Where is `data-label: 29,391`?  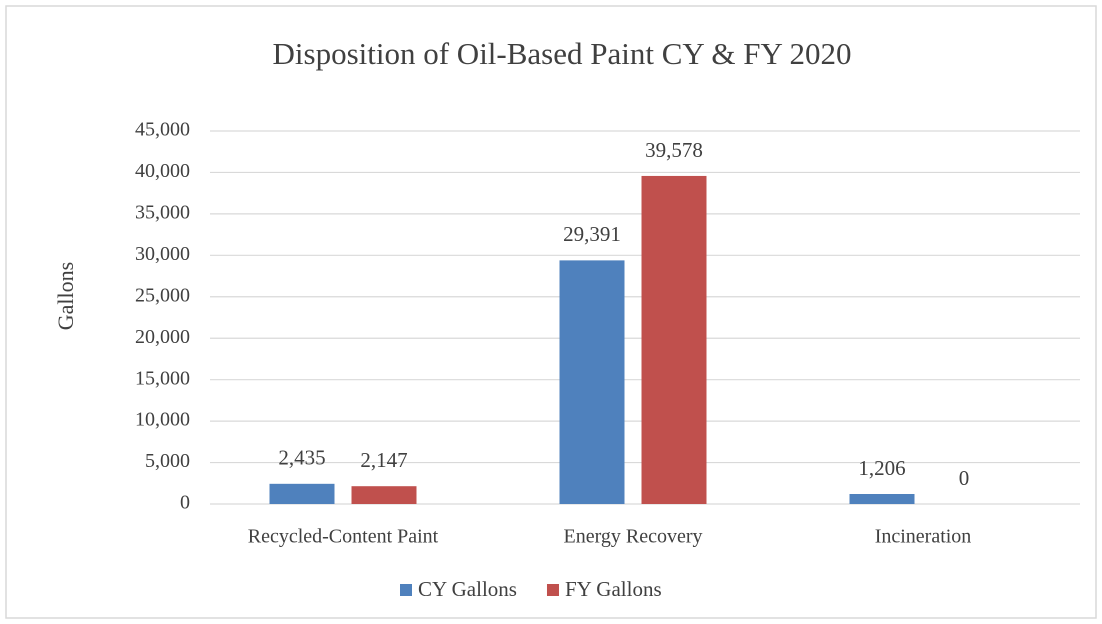 data-label: 29,391 is located at coordinates (592, 234).